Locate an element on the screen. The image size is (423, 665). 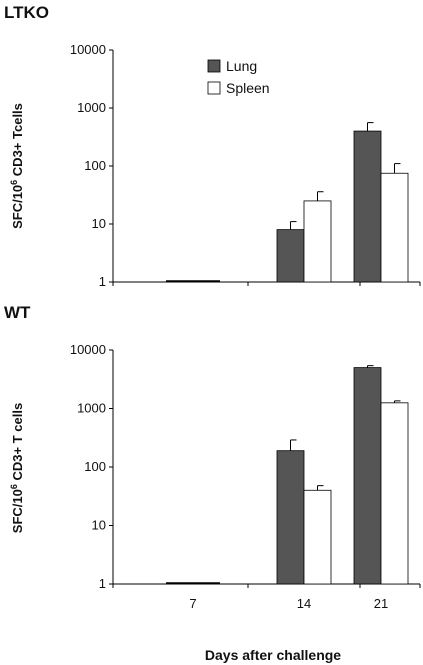
legend-label-lung: Lung is located at coordinates (241, 66).